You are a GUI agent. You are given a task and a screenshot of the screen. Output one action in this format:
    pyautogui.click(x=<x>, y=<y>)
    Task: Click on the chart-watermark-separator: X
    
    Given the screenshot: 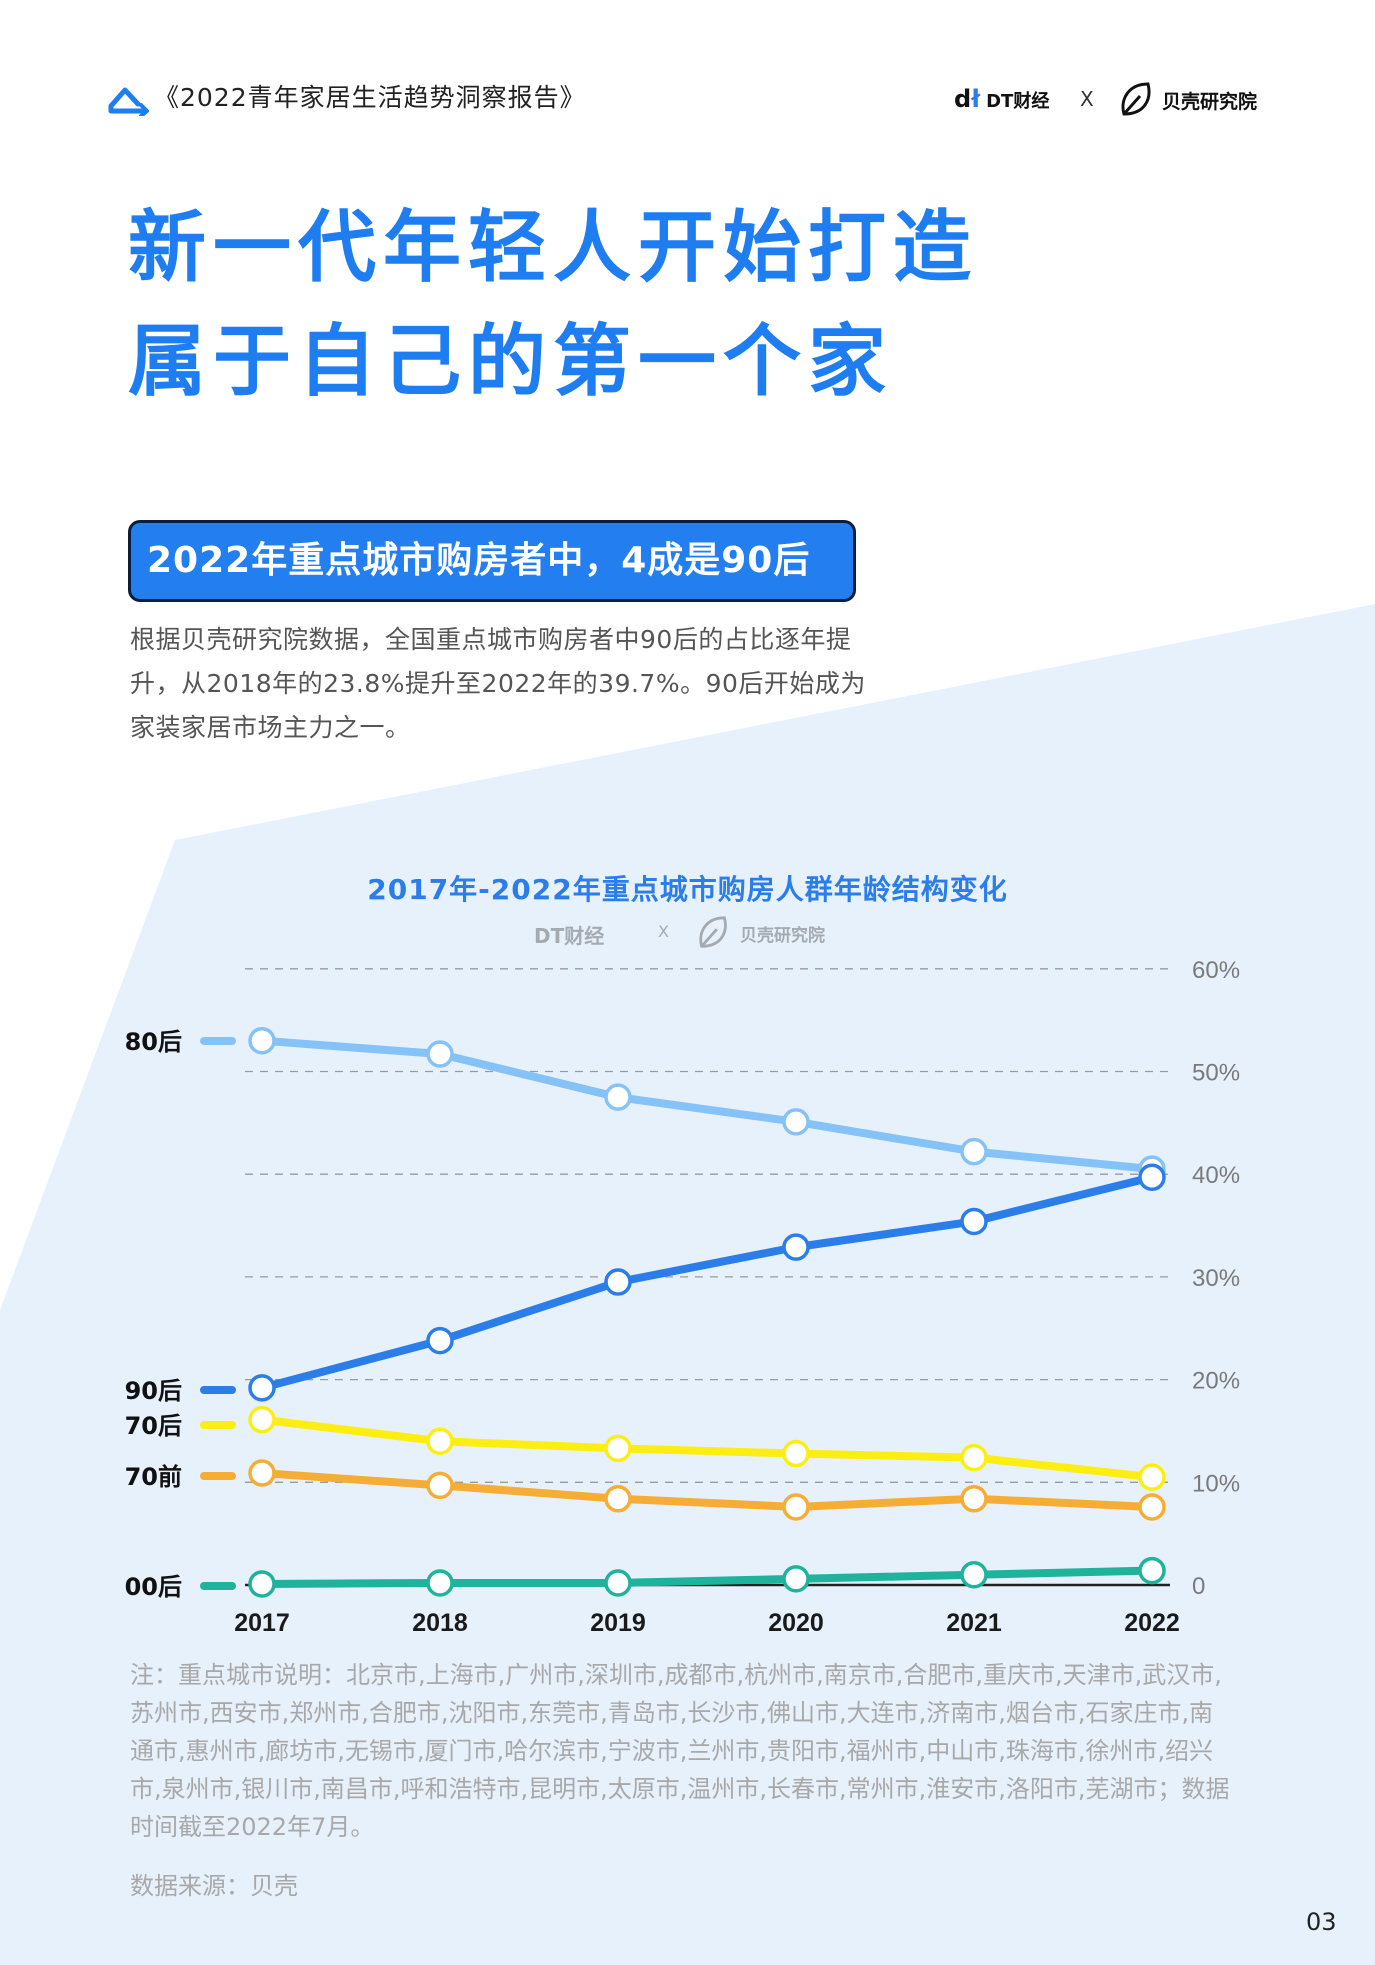 What is the action you would take?
    pyautogui.click(x=663, y=931)
    